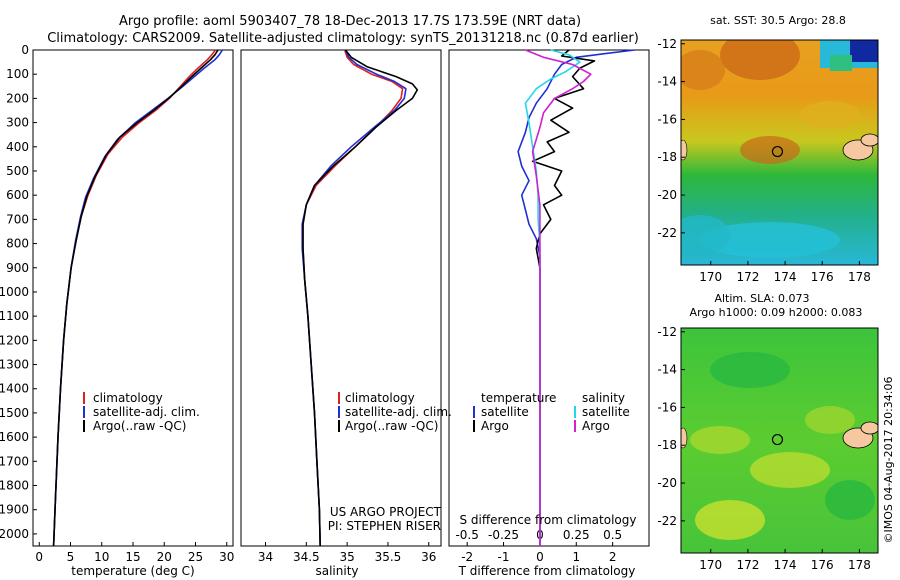 The height and width of the screenshot is (580, 900). What do you see at coordinates (14, 510) in the screenshot?
I see `depth-tick-label: 1900` at bounding box center [14, 510].